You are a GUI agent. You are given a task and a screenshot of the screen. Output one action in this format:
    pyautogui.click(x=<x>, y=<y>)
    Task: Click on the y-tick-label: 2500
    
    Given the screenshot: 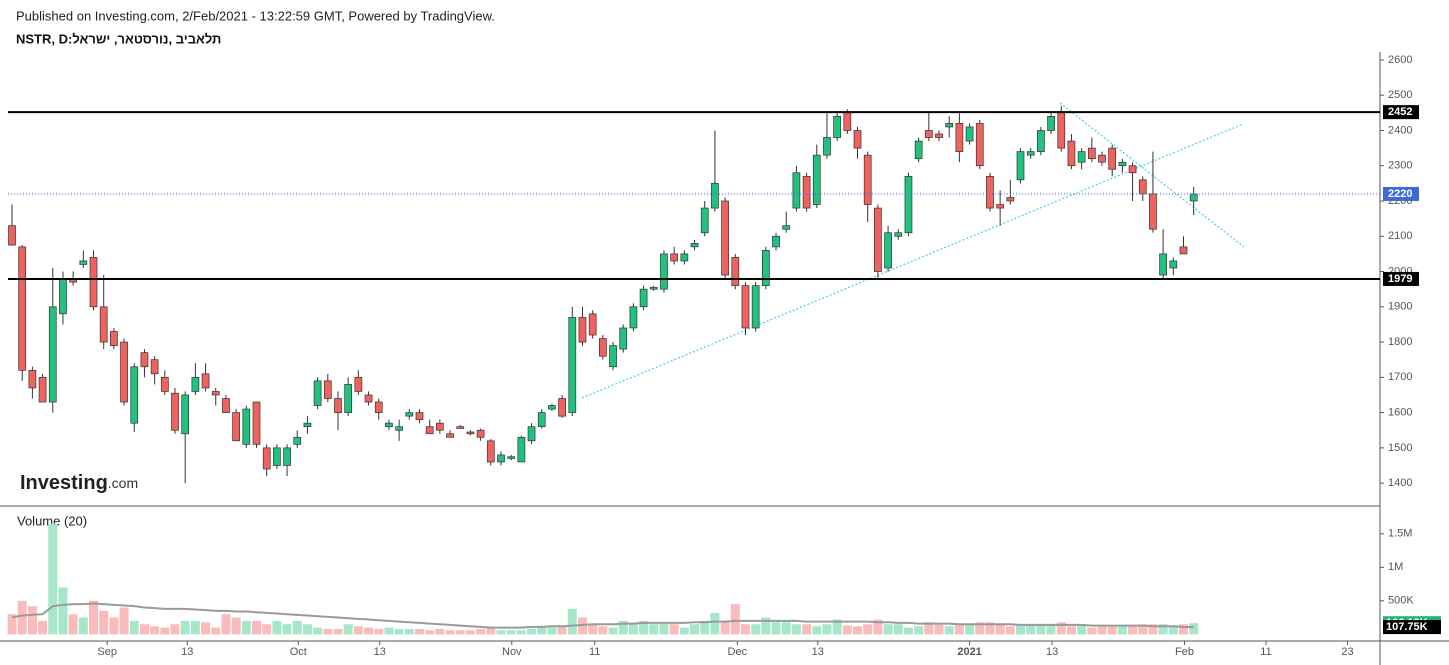 What is the action you would take?
    pyautogui.click(x=1400, y=95)
    